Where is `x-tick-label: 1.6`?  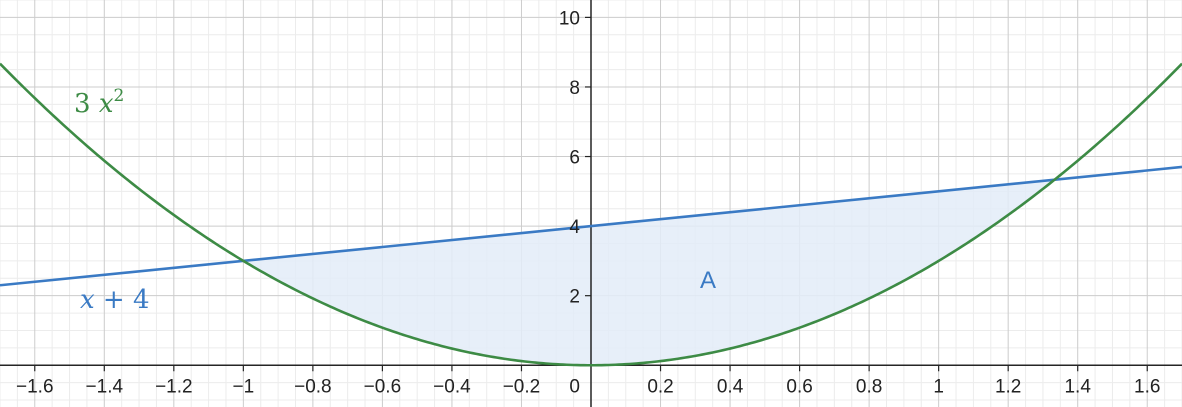 x-tick-label: 1.6 is located at coordinates (1147, 386).